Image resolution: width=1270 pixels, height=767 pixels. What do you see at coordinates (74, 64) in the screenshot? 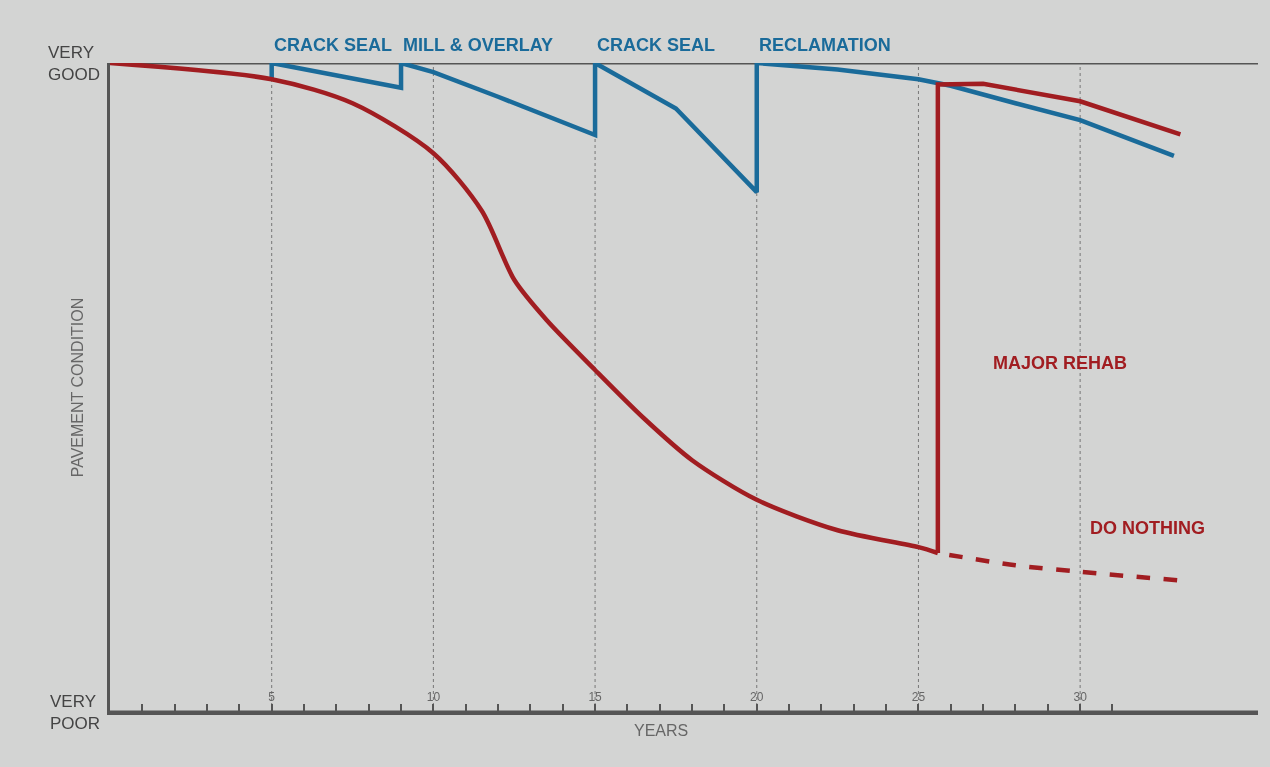
I see `ref-line-label: VERY GOOD` at bounding box center [74, 64].